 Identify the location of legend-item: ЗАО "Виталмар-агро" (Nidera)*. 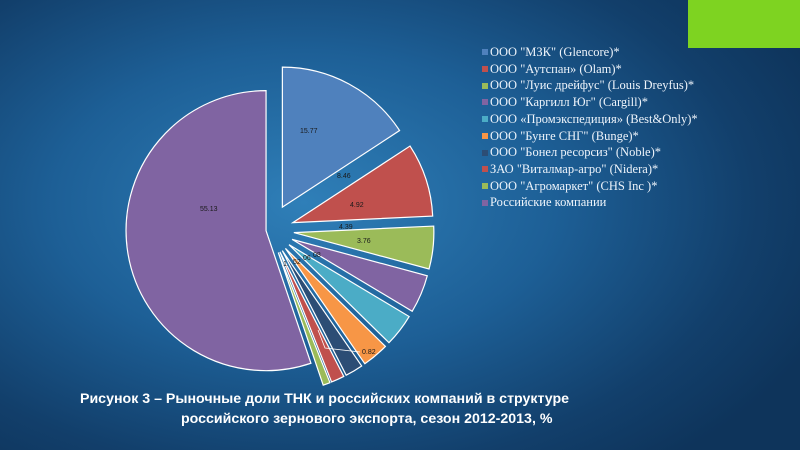
(590, 169).